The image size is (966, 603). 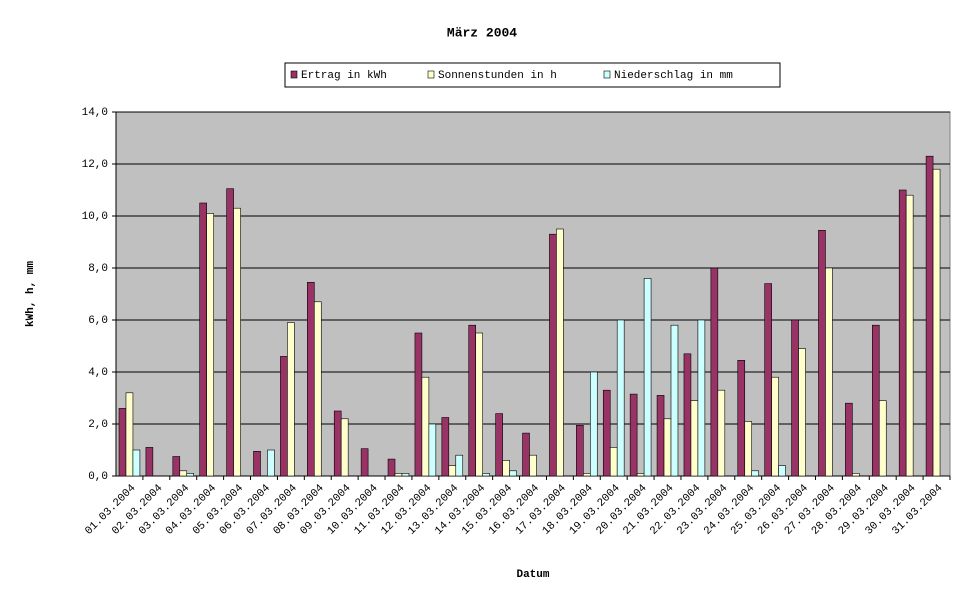 What do you see at coordinates (31, 294) in the screenshot?
I see `y-axis-label: kWh, h, mm` at bounding box center [31, 294].